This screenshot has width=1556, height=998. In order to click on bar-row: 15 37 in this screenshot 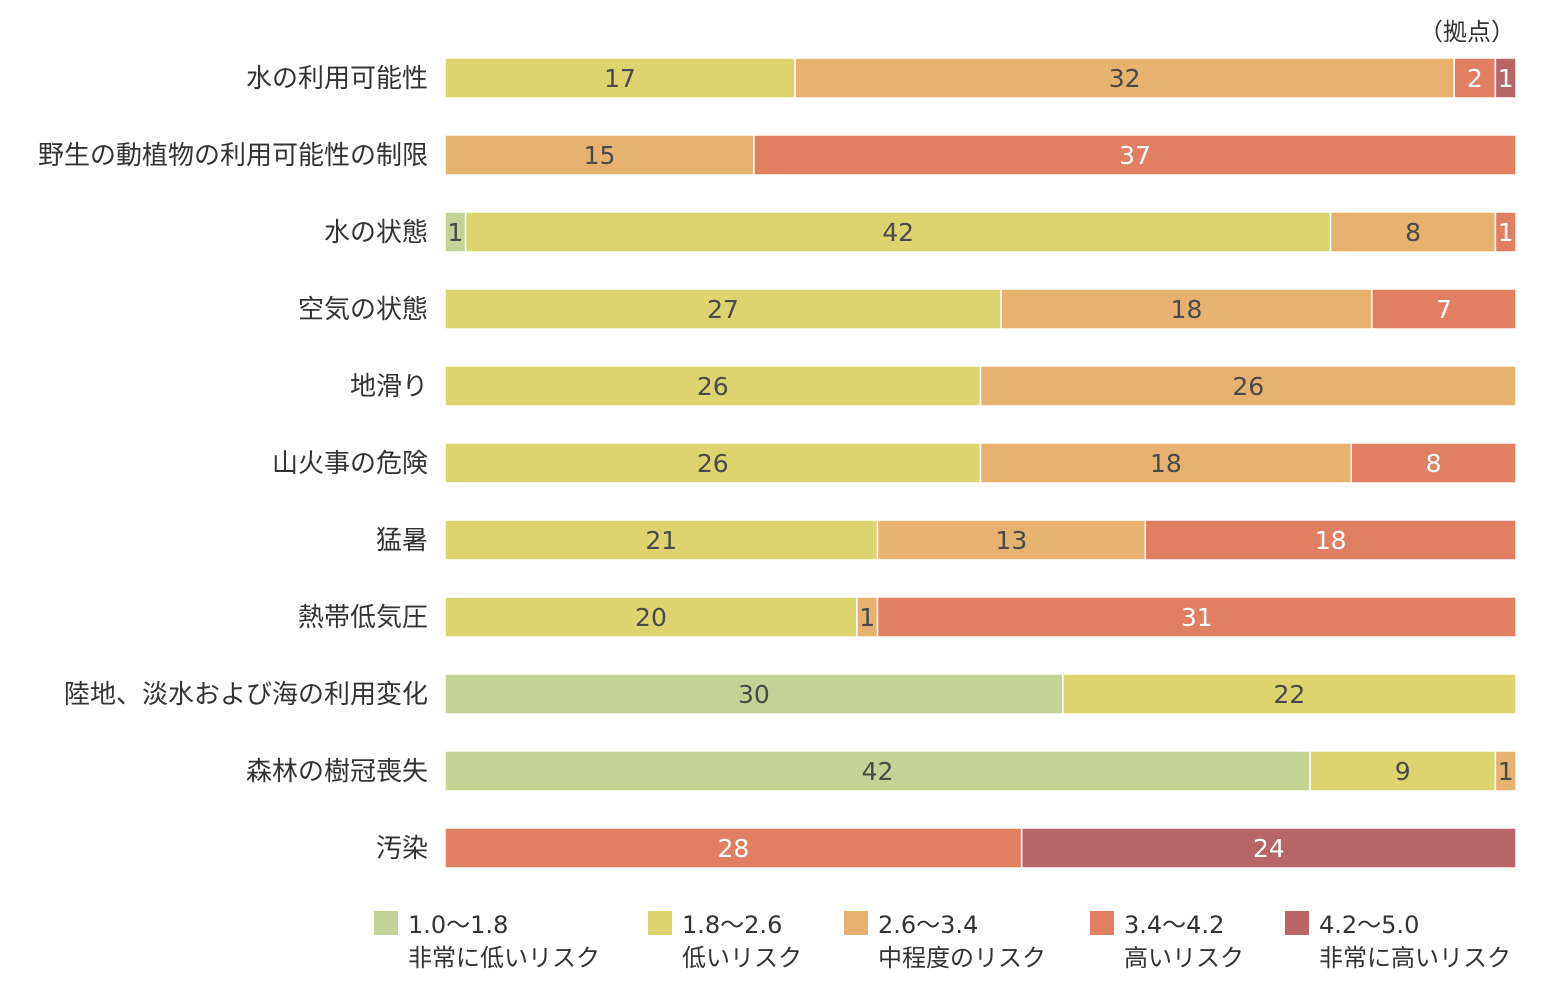, I will do `click(980, 155)`.